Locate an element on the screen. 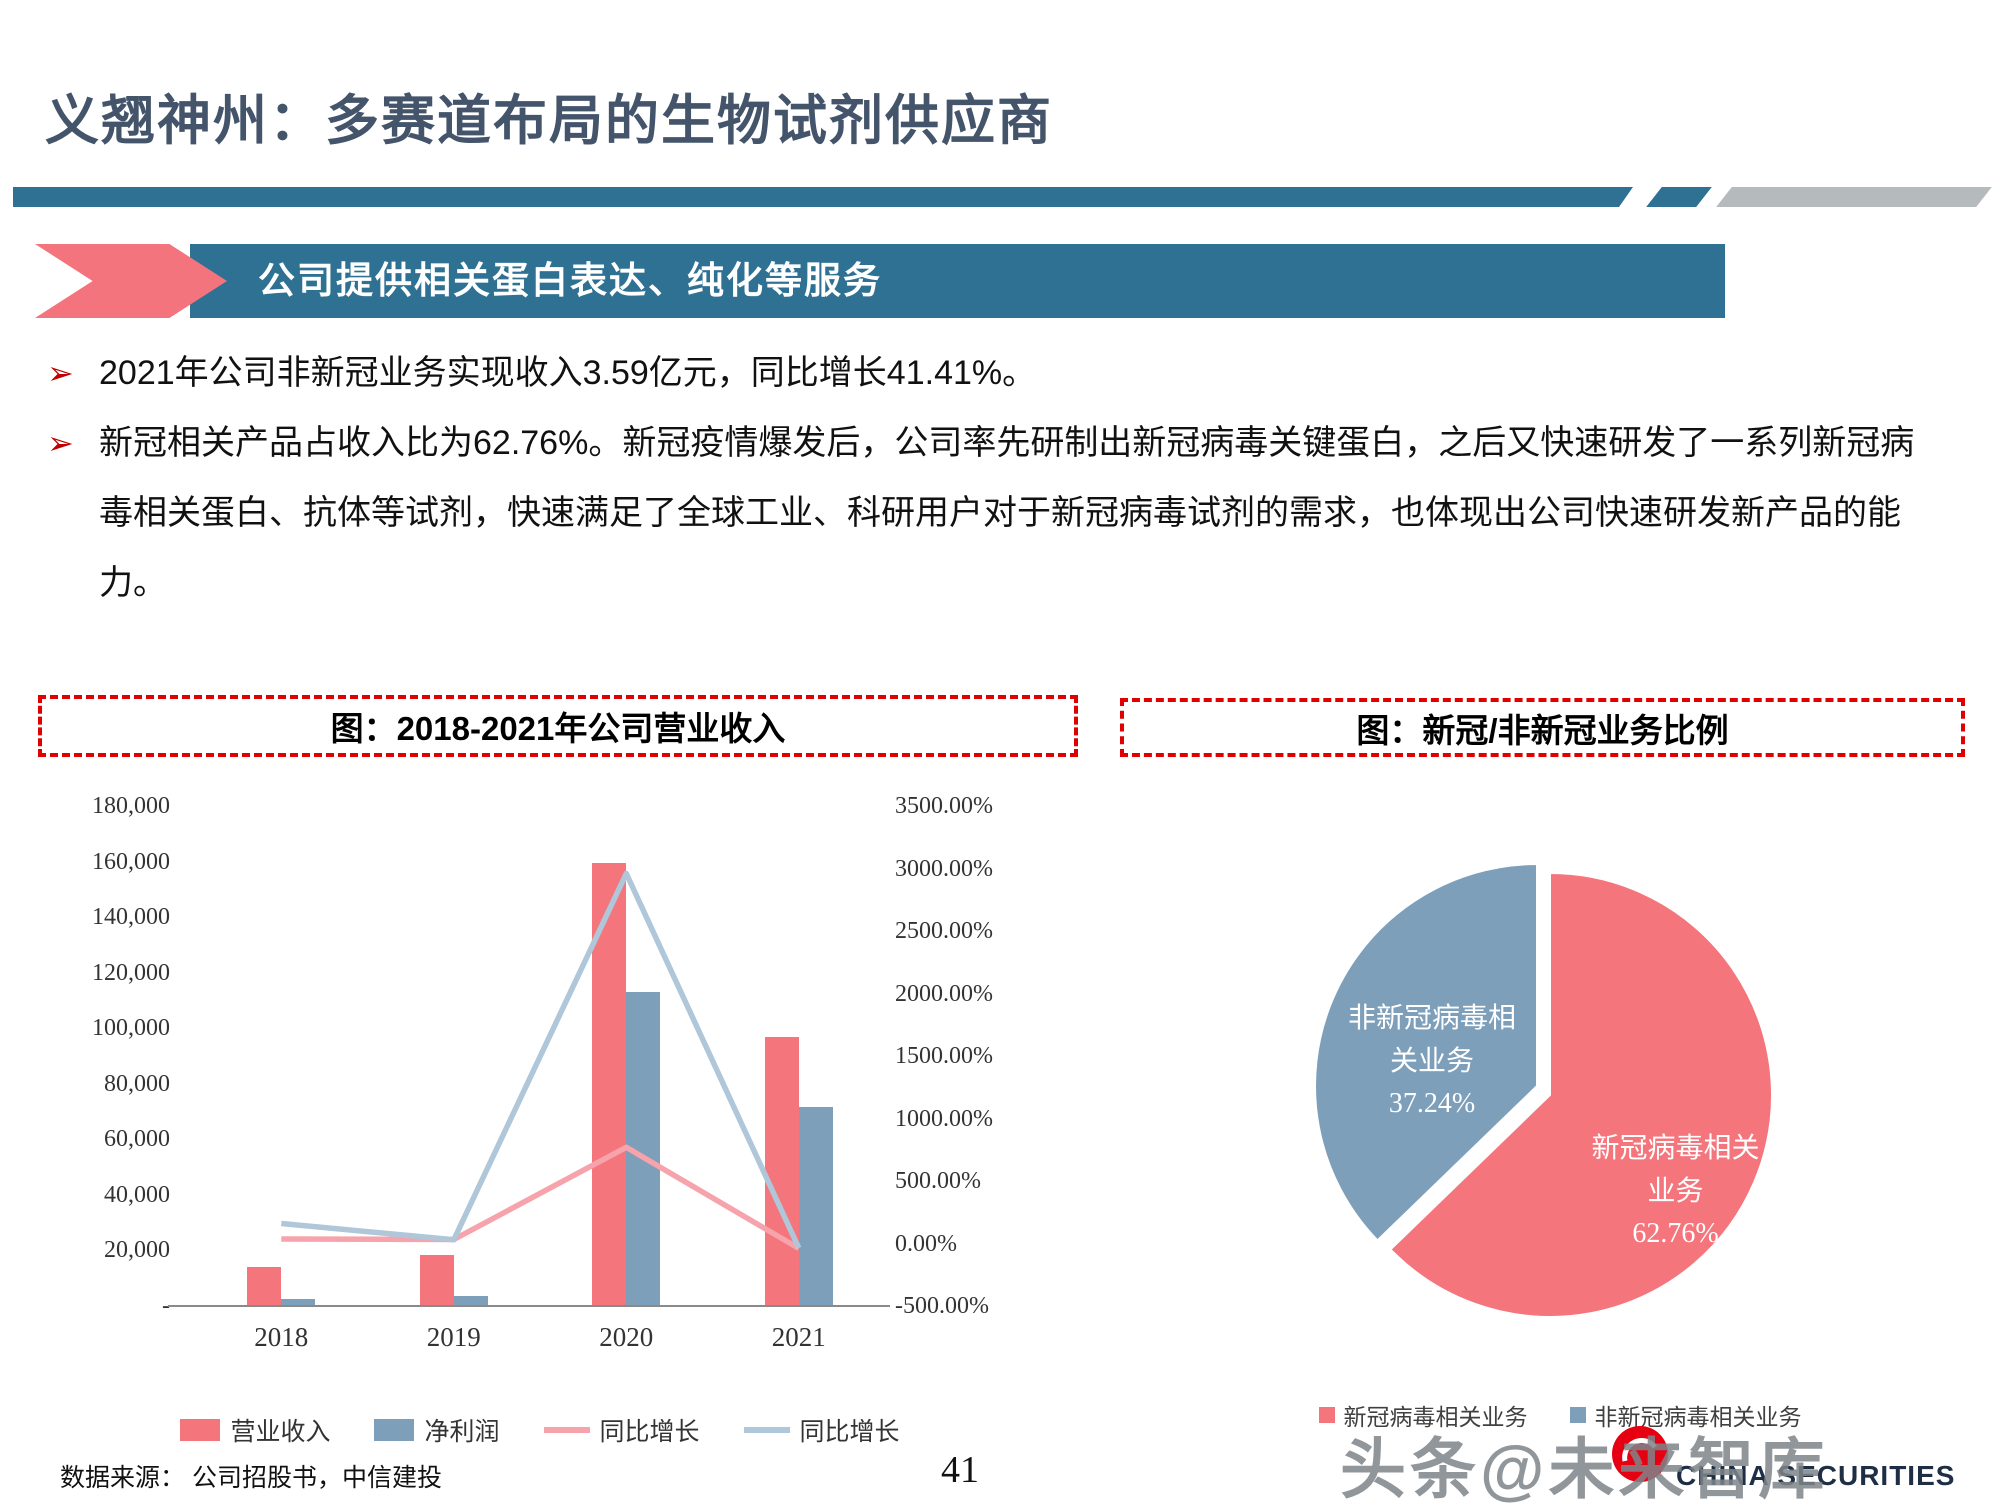 The width and height of the screenshot is (2000, 1512). right-axis-tick: 2500.00% is located at coordinates (944, 931).